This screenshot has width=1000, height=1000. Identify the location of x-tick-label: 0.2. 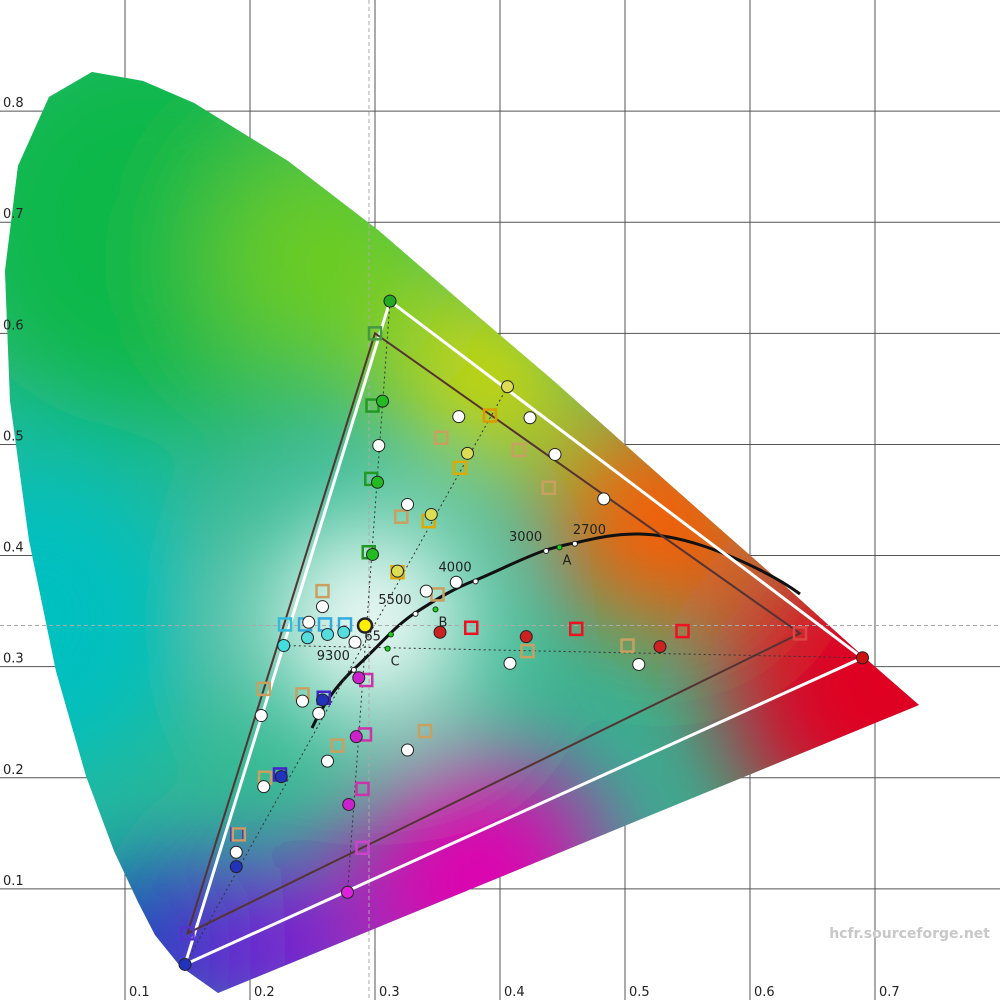
(264, 992).